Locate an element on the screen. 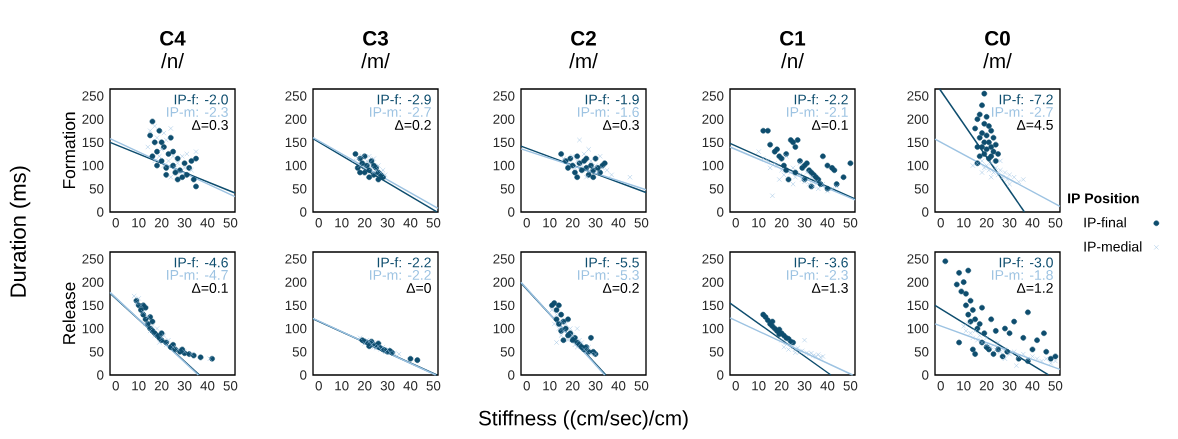 The image size is (1178, 439). annotation: Δ=0.2 is located at coordinates (620, 288).